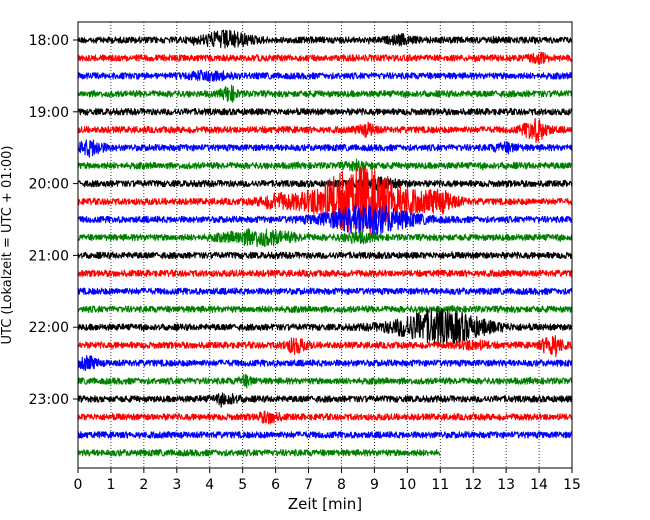 This screenshot has height=520, width=650. Describe the element at coordinates (49, 256) in the screenshot. I see `y-tick-label: 21:00` at that location.